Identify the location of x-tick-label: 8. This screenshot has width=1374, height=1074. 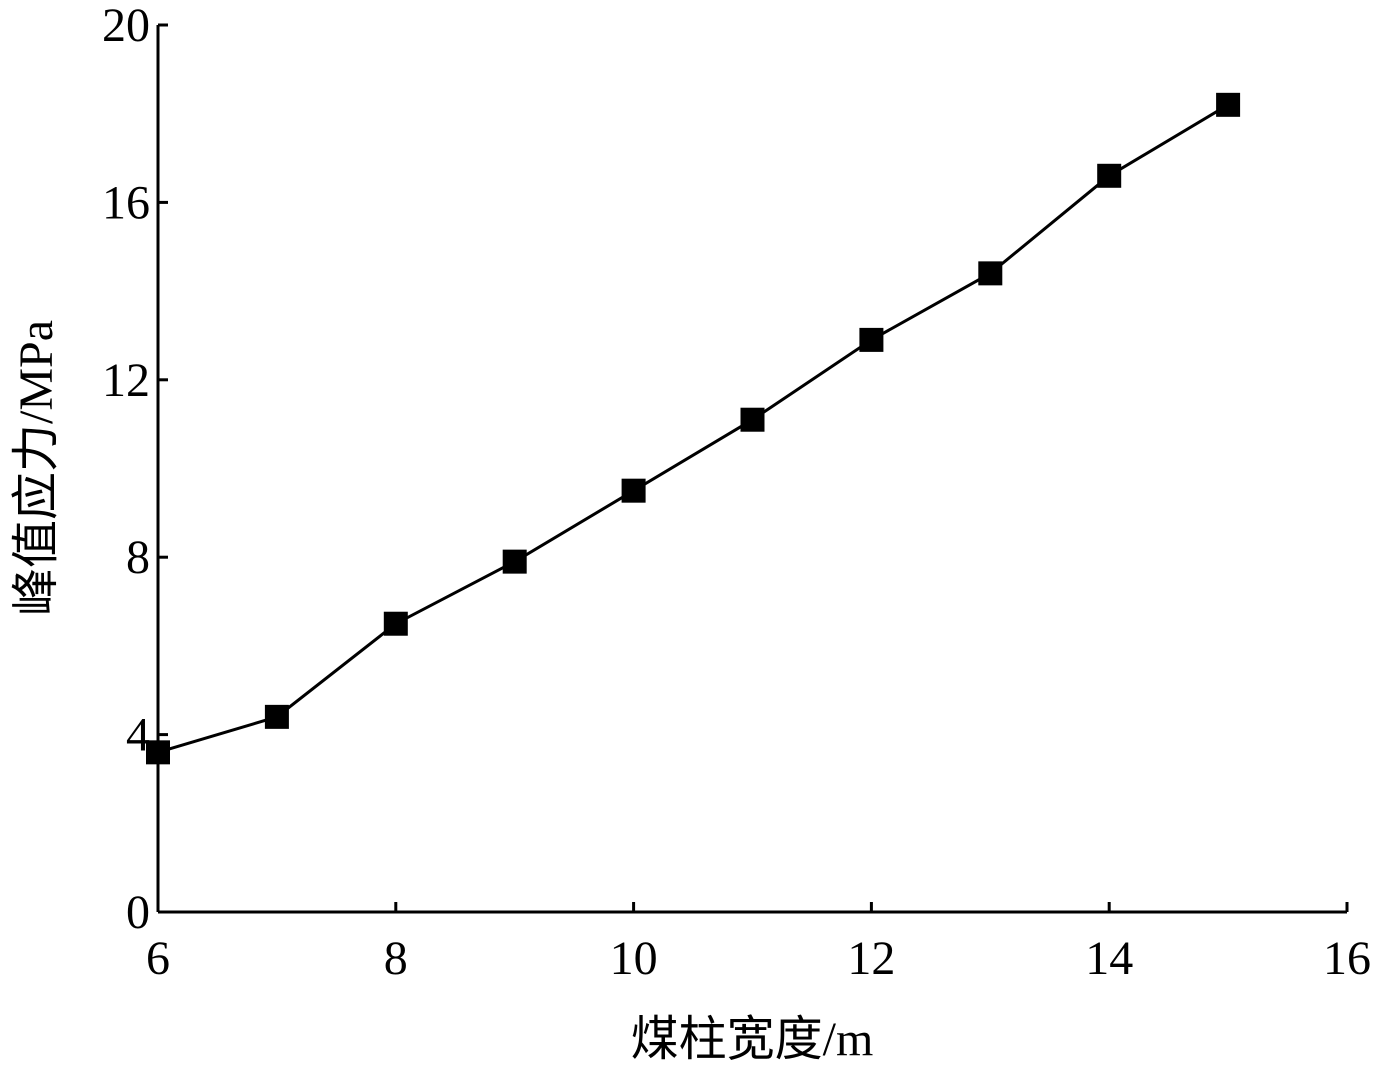
(396, 958).